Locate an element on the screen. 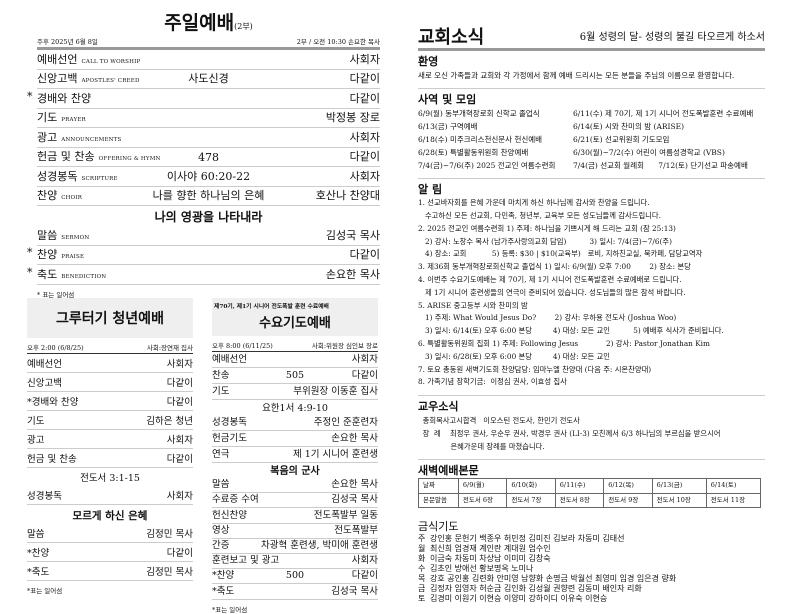 Image resolution: width=792 pixels, height=614 pixels. service-row: 신앙고백 Apostles' Creed 사도신경 다같이 is located at coordinates (208, 79).